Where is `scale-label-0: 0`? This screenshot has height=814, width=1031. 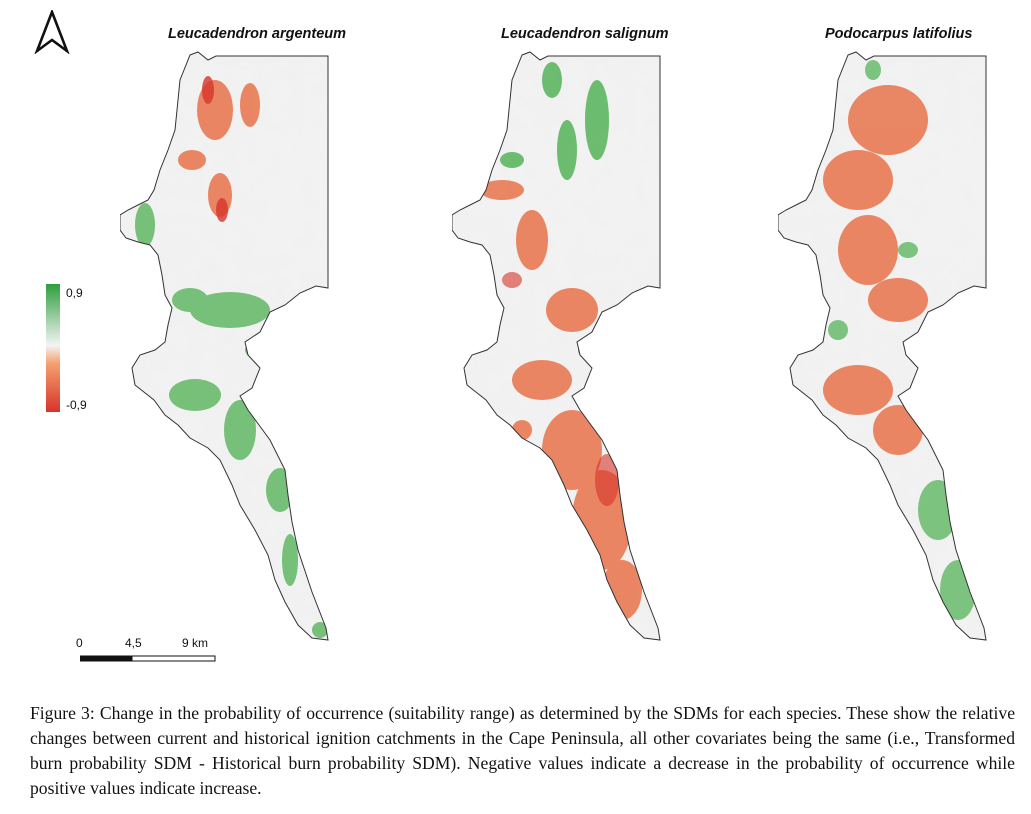 scale-label-0: 0 is located at coordinates (79, 643).